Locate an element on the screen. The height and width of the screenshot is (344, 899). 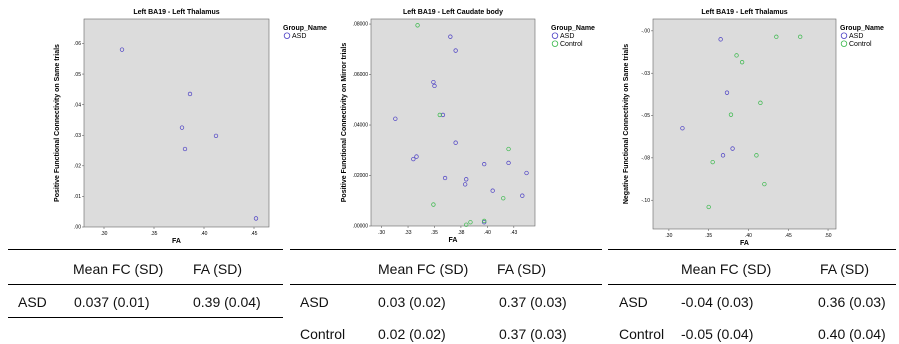
x-tick-label: .43 is located at coordinates (513, 233).